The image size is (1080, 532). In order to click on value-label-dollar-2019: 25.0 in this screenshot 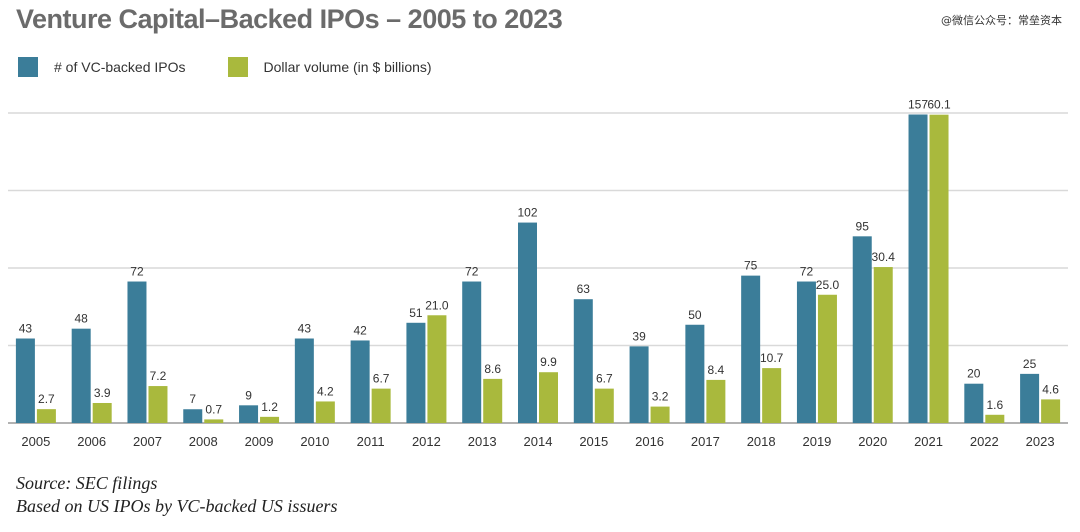, I will do `click(828, 285)`.